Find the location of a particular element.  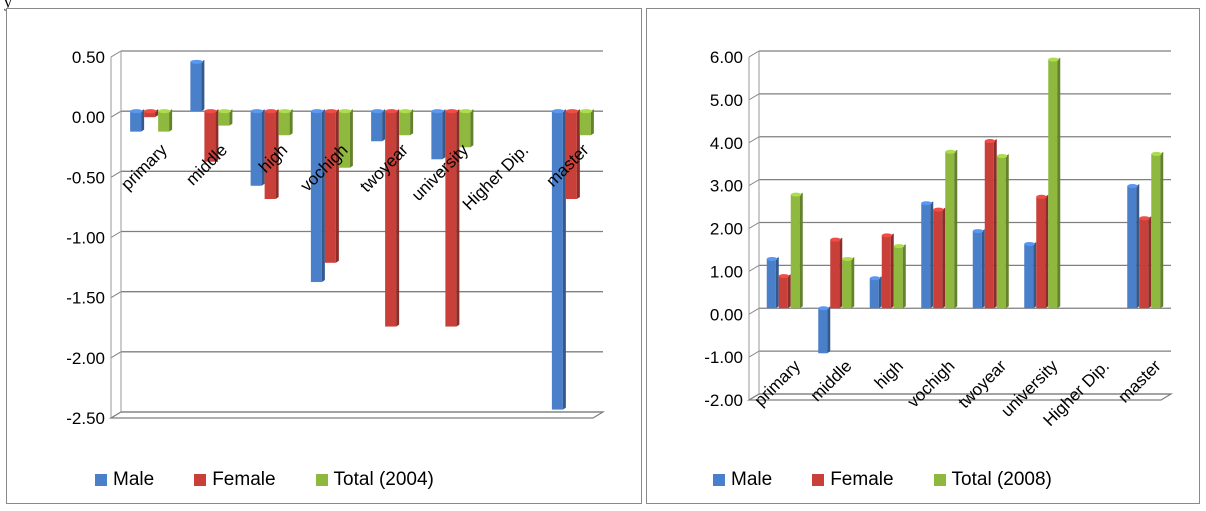

bar-total-2008--vochigh is located at coordinates (951, 229).